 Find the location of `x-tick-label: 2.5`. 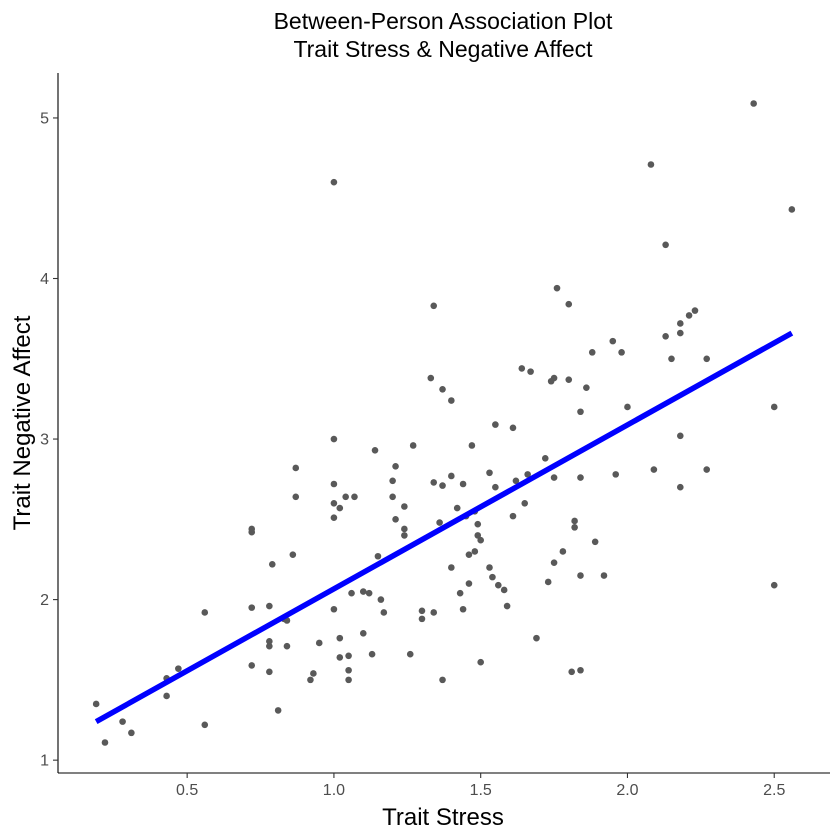

x-tick-label: 2.5 is located at coordinates (774, 790).